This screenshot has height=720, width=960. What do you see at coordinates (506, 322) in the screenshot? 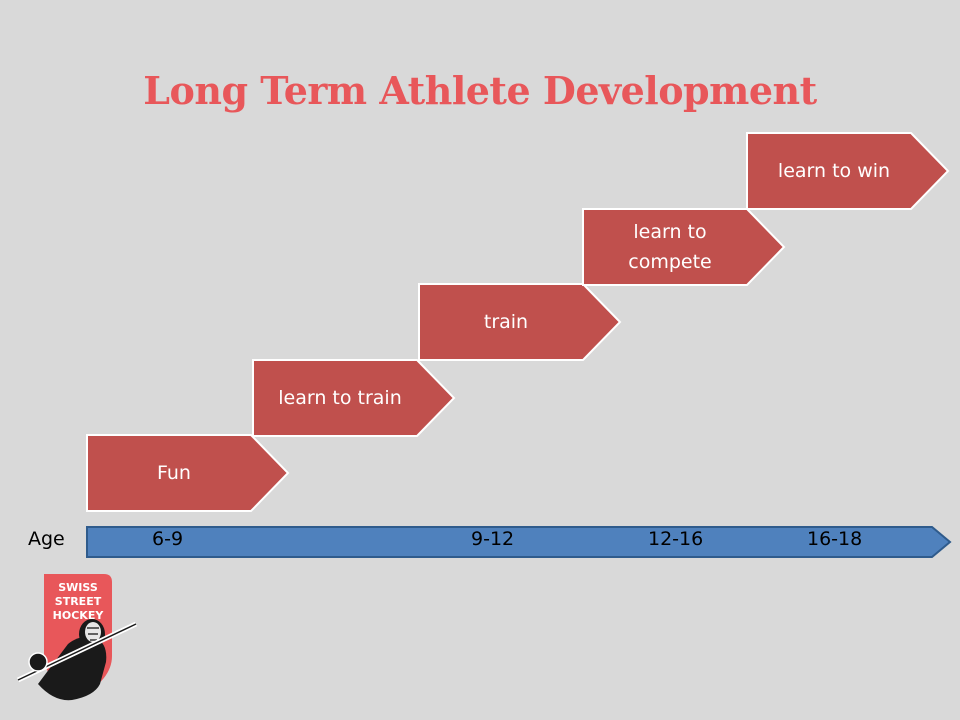
I see `step-label: train` at bounding box center [506, 322].